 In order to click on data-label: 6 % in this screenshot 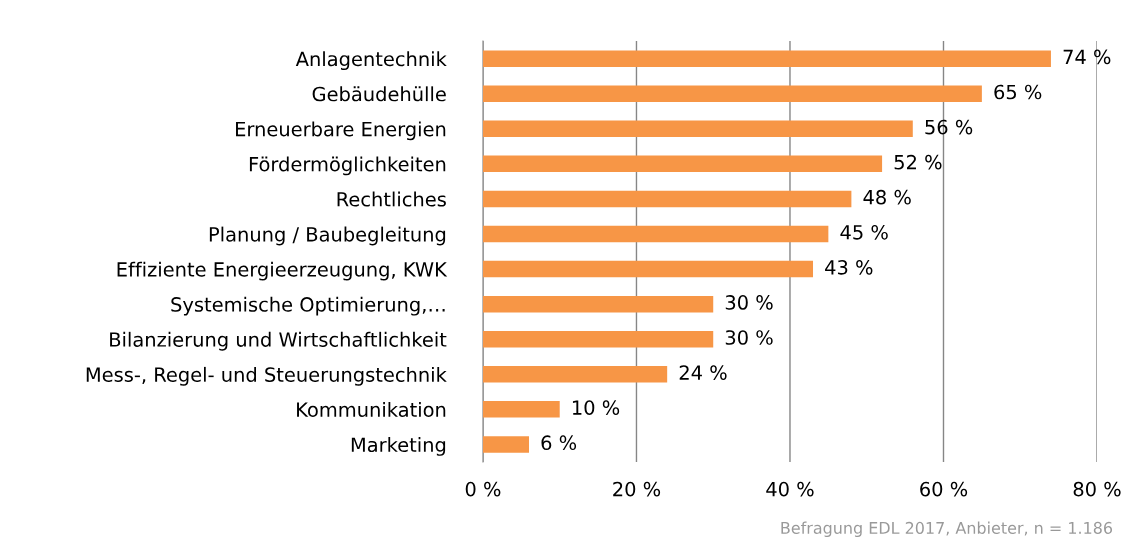, I will do `click(559, 443)`.